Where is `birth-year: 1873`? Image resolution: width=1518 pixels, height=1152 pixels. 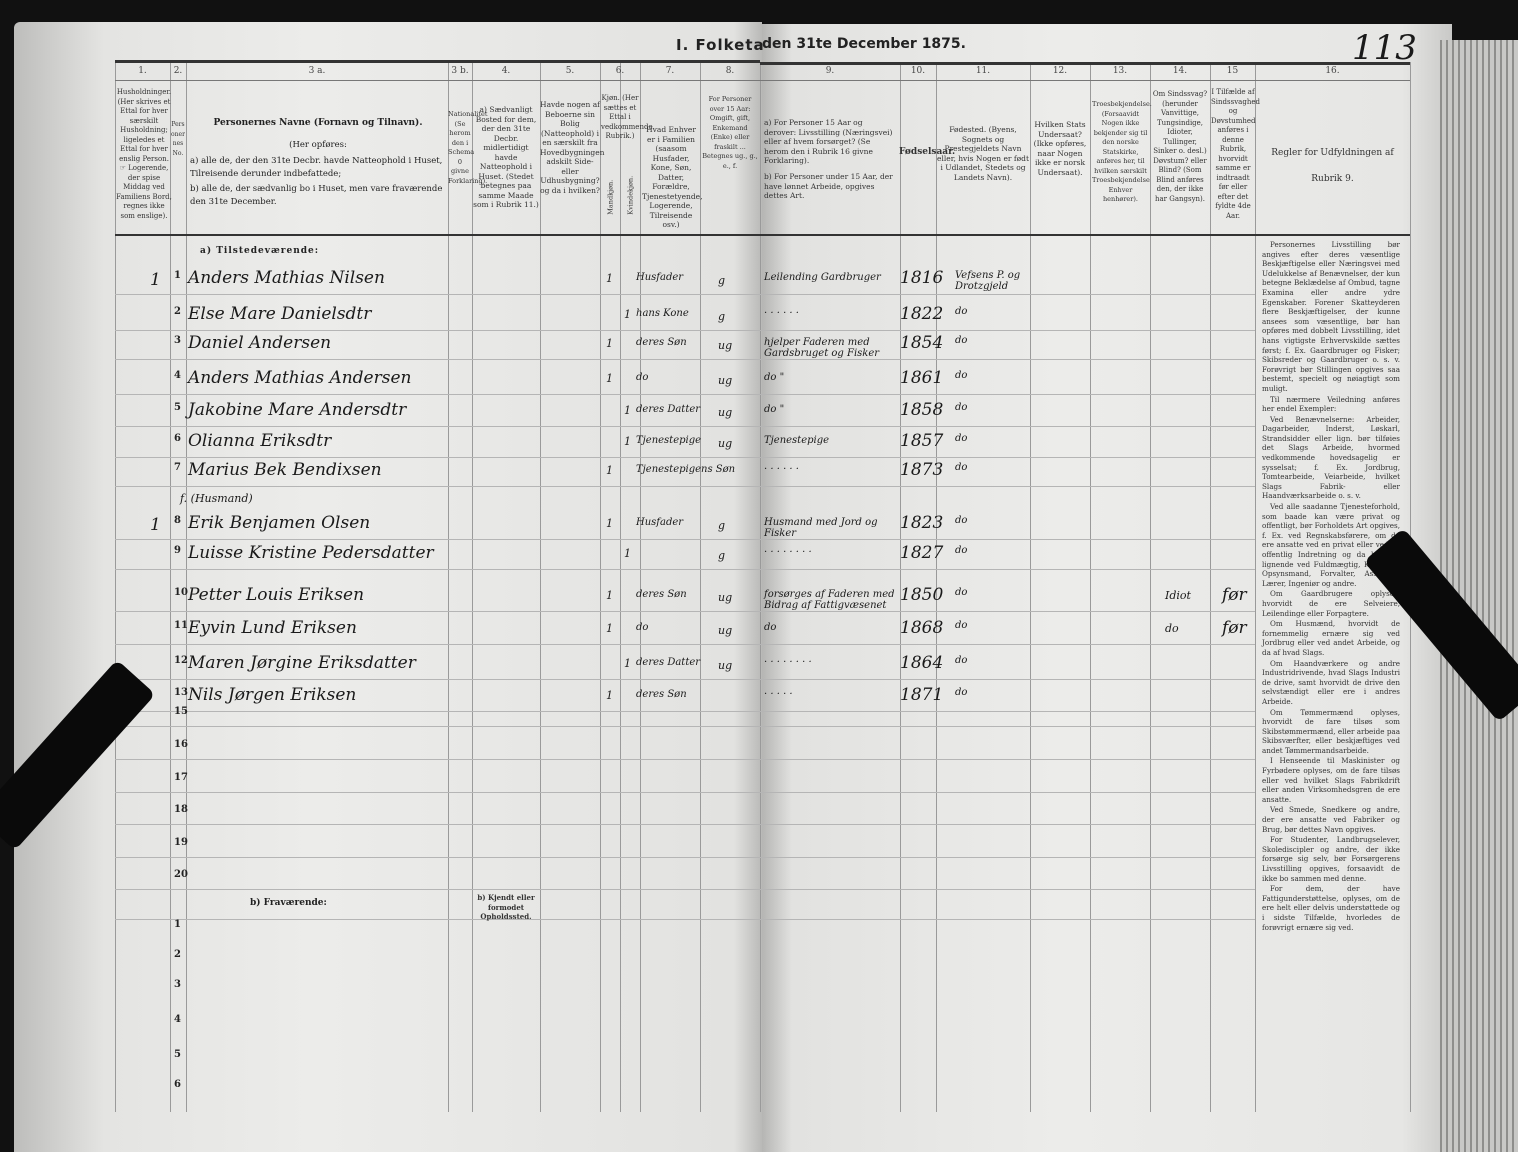
birth-year: 1873 is located at coordinates (922, 470).